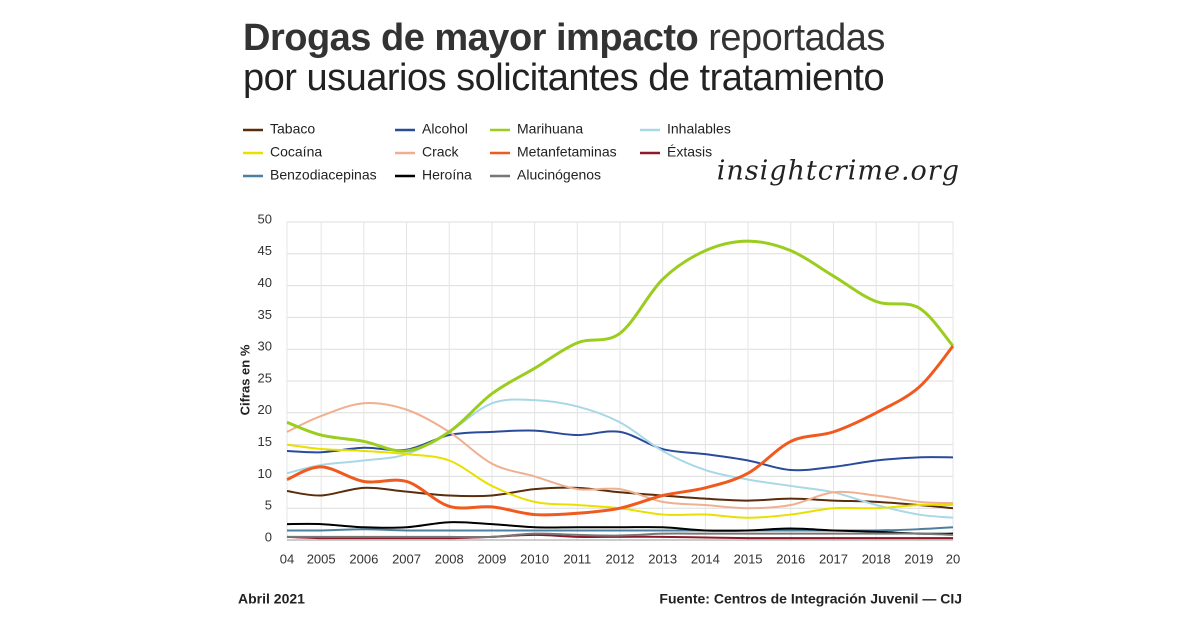 Image resolution: width=1200 pixels, height=628 pixels. What do you see at coordinates (287, 558) in the screenshot?
I see `x-tick-label: 04` at bounding box center [287, 558].